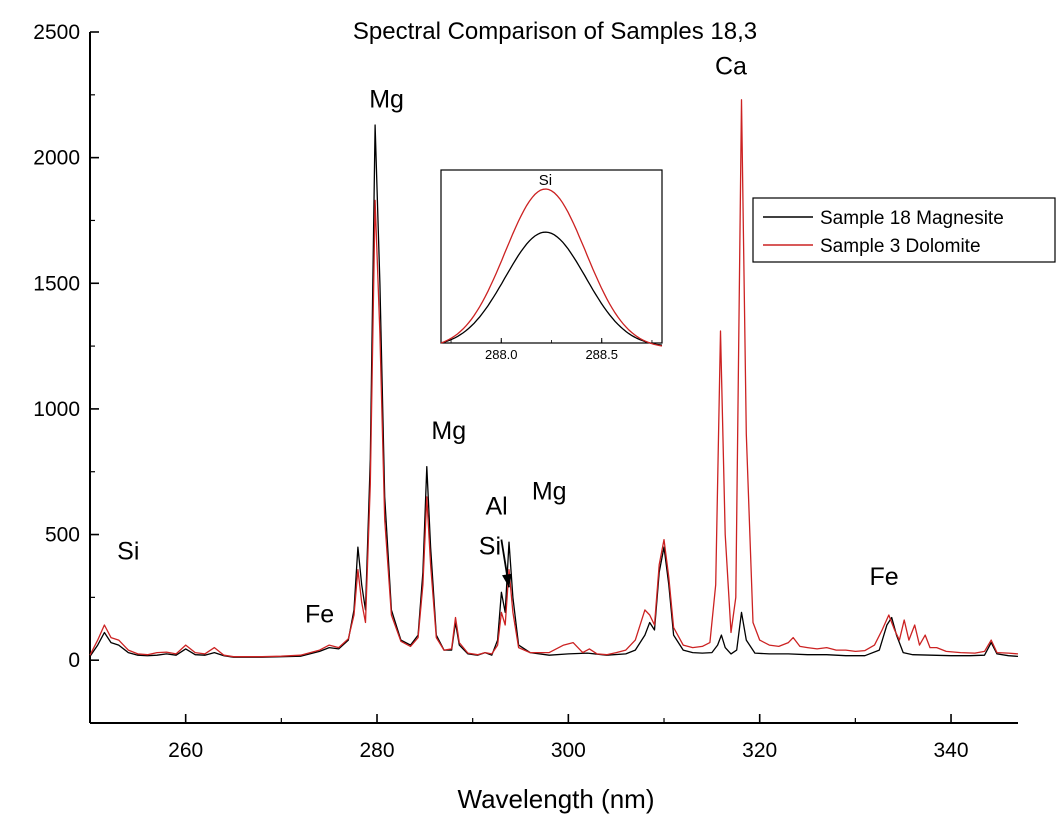 Image resolution: width=1058 pixels, height=816 pixels. I want to click on y-tick-label: 0, so click(74, 660).